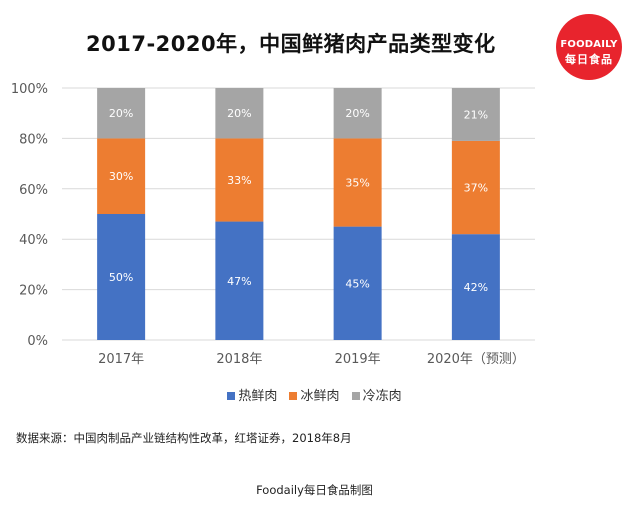  Describe the element at coordinates (358, 359) in the screenshot. I see `x-tick-label: 2019年` at that location.